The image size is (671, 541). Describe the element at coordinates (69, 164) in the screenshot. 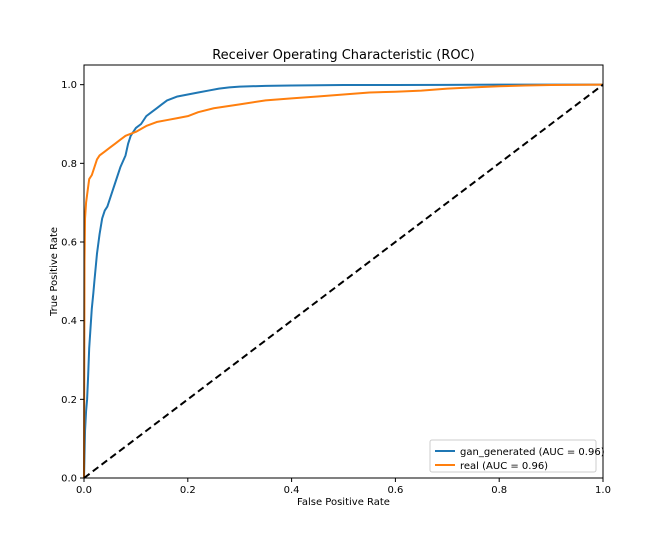

I see `y-tick-label: 0.8` at that location.